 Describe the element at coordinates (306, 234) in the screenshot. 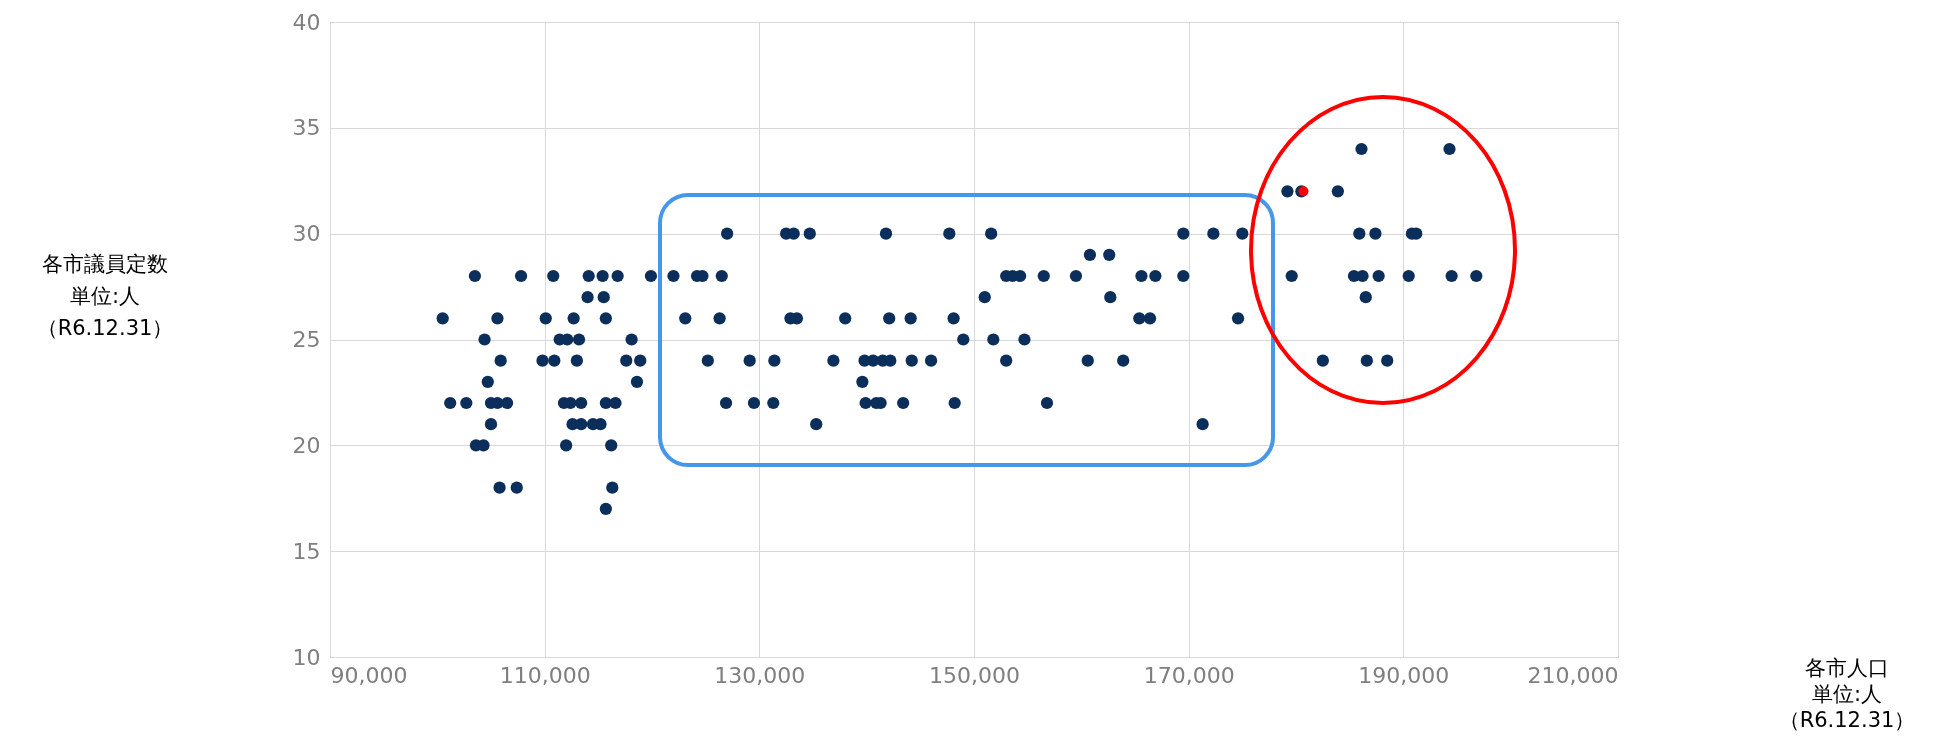

I see `y-tick-label: 30` at that location.